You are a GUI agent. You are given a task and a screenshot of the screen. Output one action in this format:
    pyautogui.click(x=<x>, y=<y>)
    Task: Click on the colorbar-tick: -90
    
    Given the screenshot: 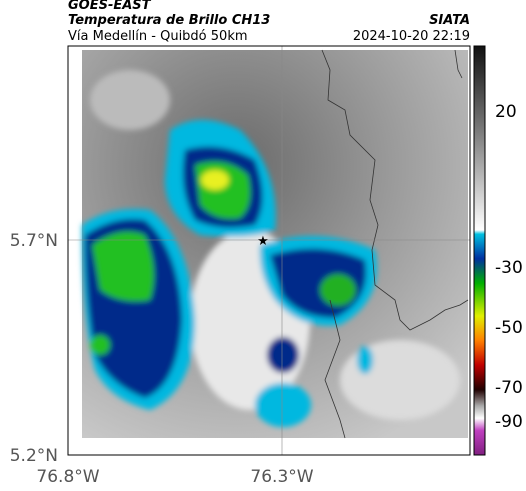 What is the action you would take?
    pyautogui.click(x=509, y=422)
    